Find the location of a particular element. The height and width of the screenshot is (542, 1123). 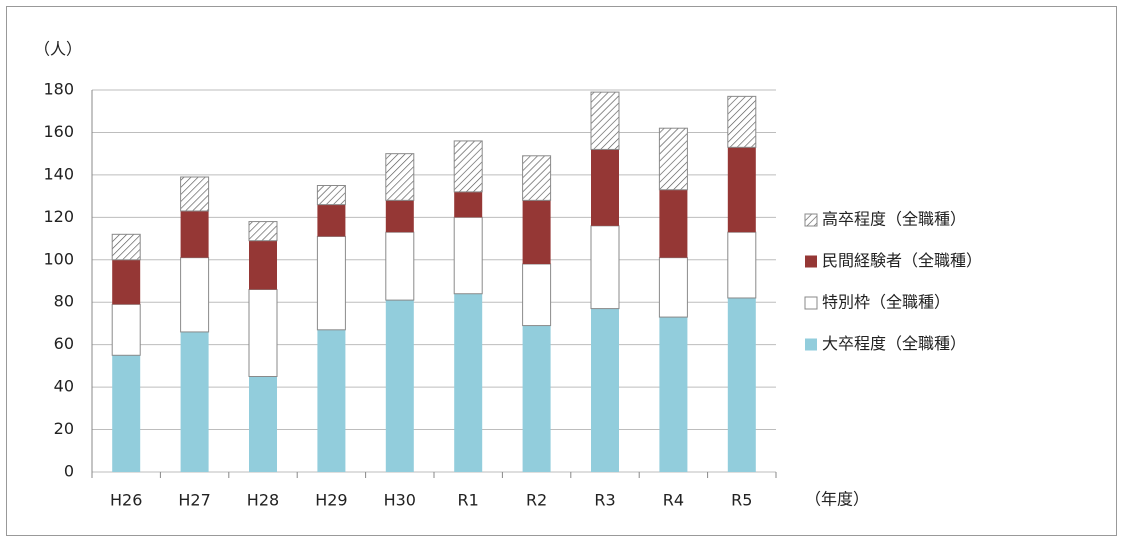

y-tick-label: 180 is located at coordinates (58, 89).